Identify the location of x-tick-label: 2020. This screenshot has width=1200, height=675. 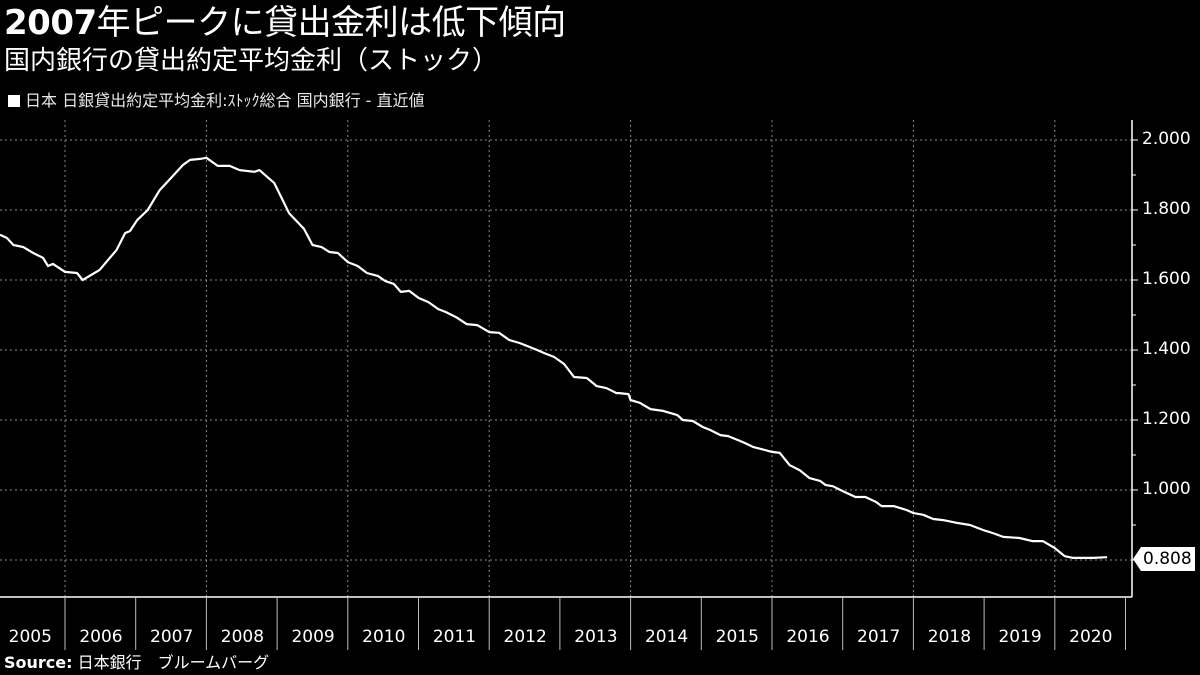
(1091, 637).